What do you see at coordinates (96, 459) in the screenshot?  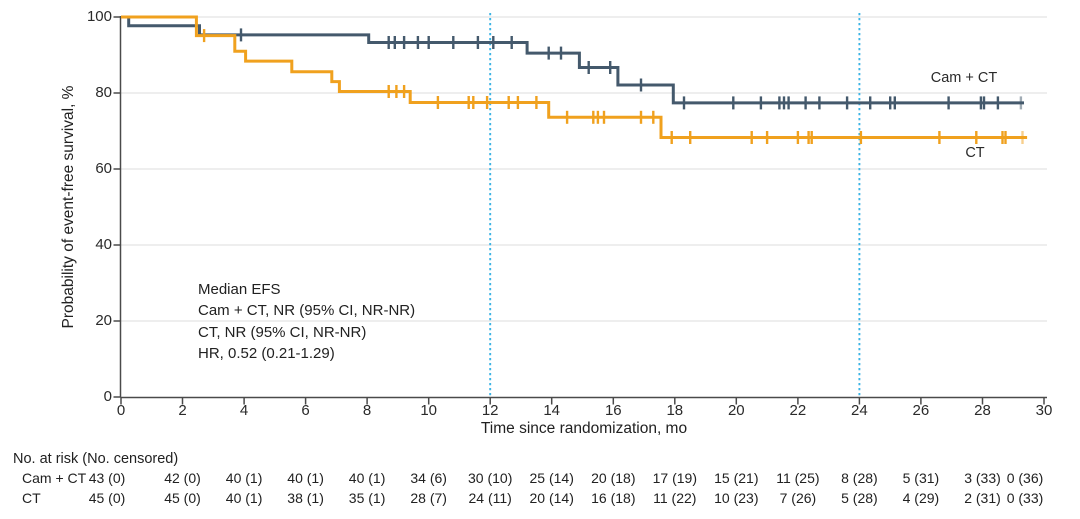 I see `risk-table-title: No. at risk (No. censored)` at bounding box center [96, 459].